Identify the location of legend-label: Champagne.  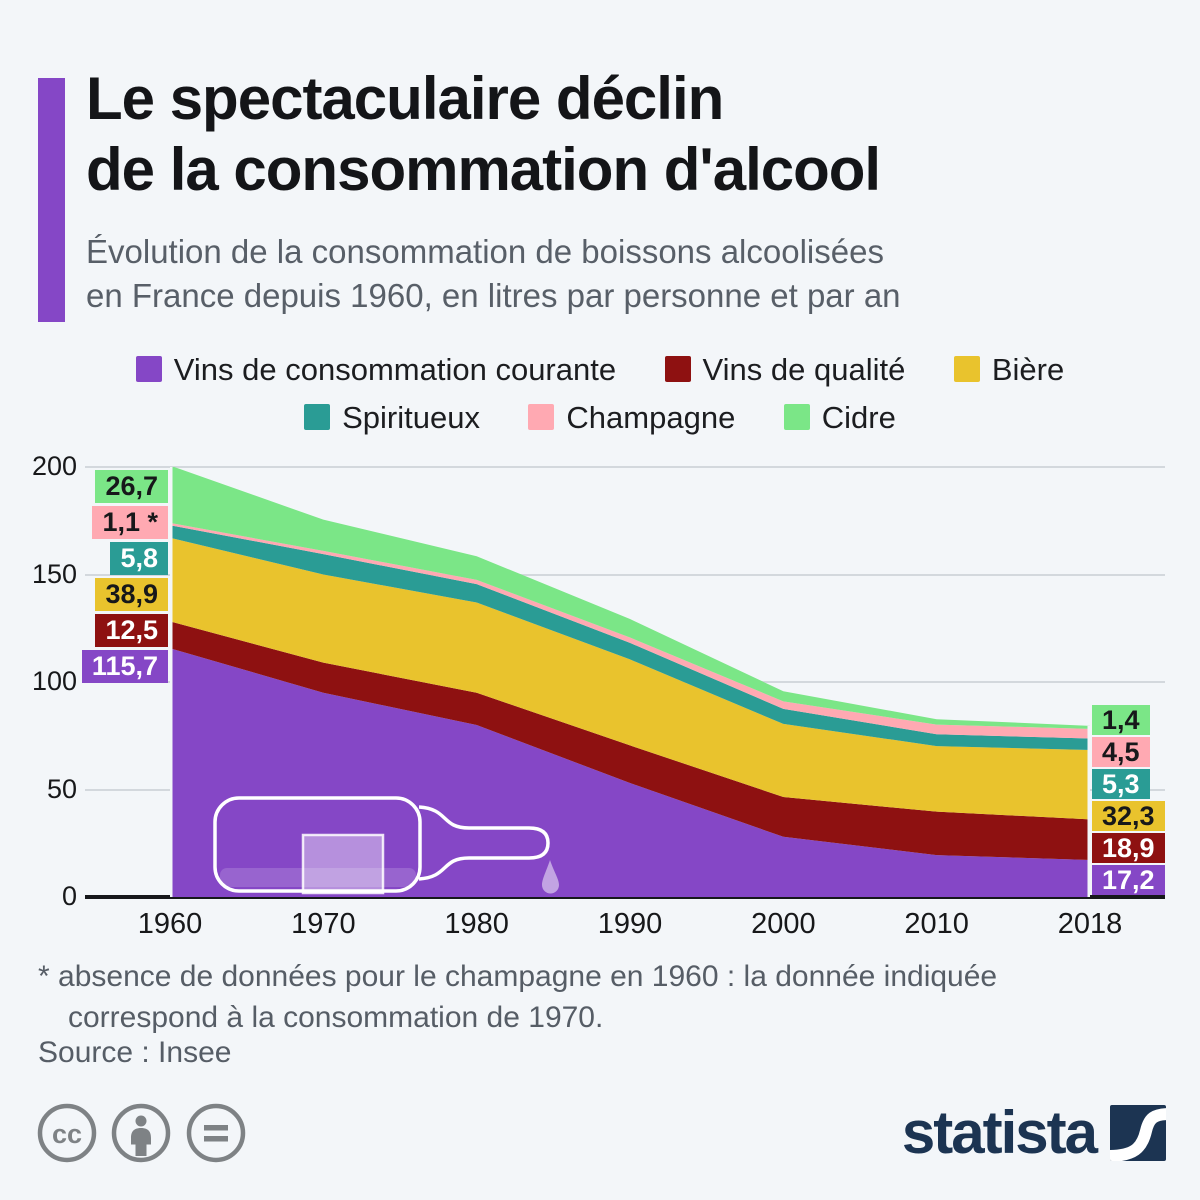
(651, 417).